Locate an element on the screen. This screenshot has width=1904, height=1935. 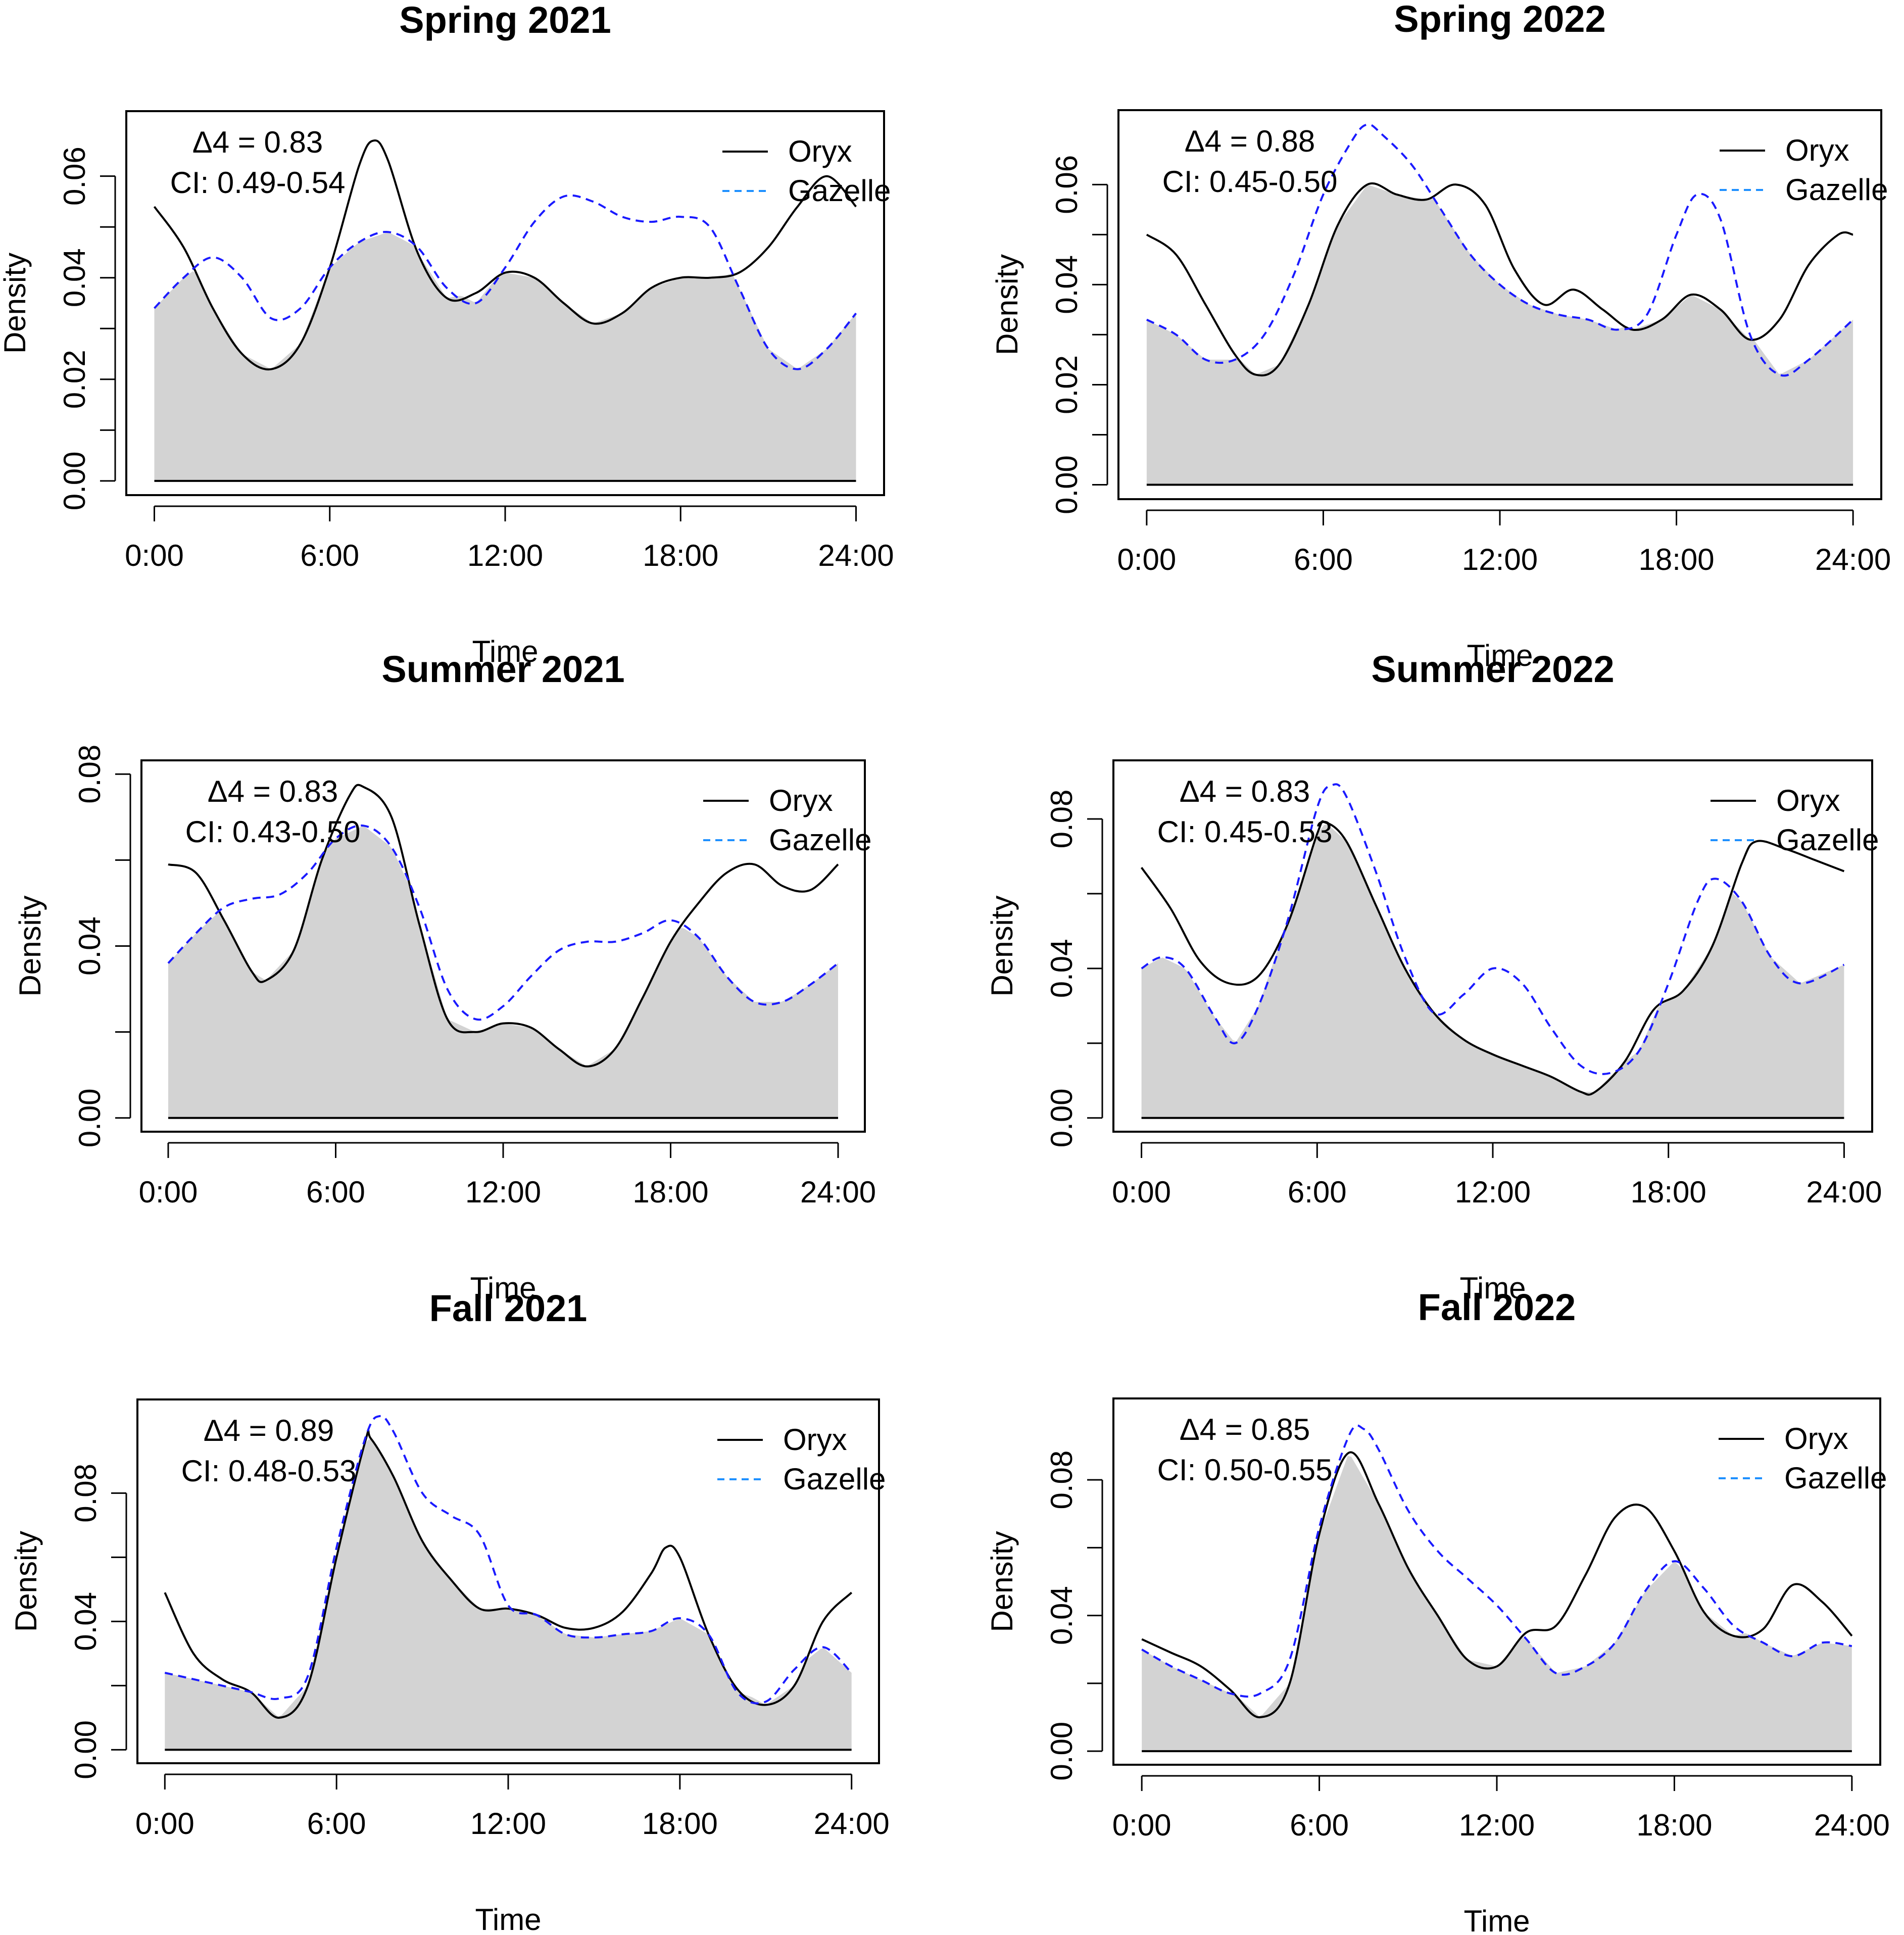
confidence-interval-label: CI: 0.50-0.55 is located at coordinates (1245, 1470).